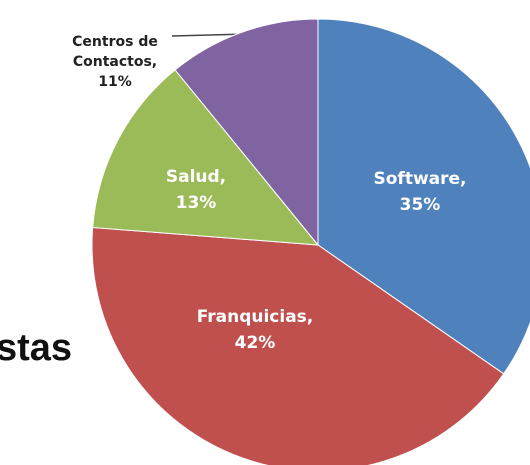 The image size is (530, 465). Describe the element at coordinates (115, 82) in the screenshot. I see `label-value: 11%` at that location.